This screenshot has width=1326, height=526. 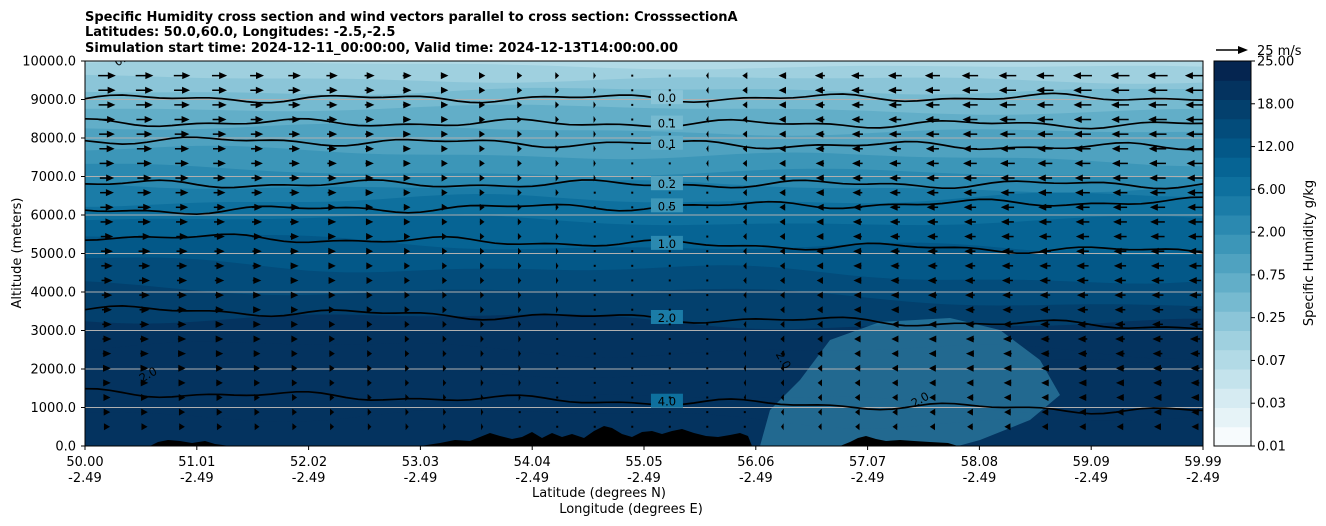 I want to click on contour-line, so click(x=644, y=143).